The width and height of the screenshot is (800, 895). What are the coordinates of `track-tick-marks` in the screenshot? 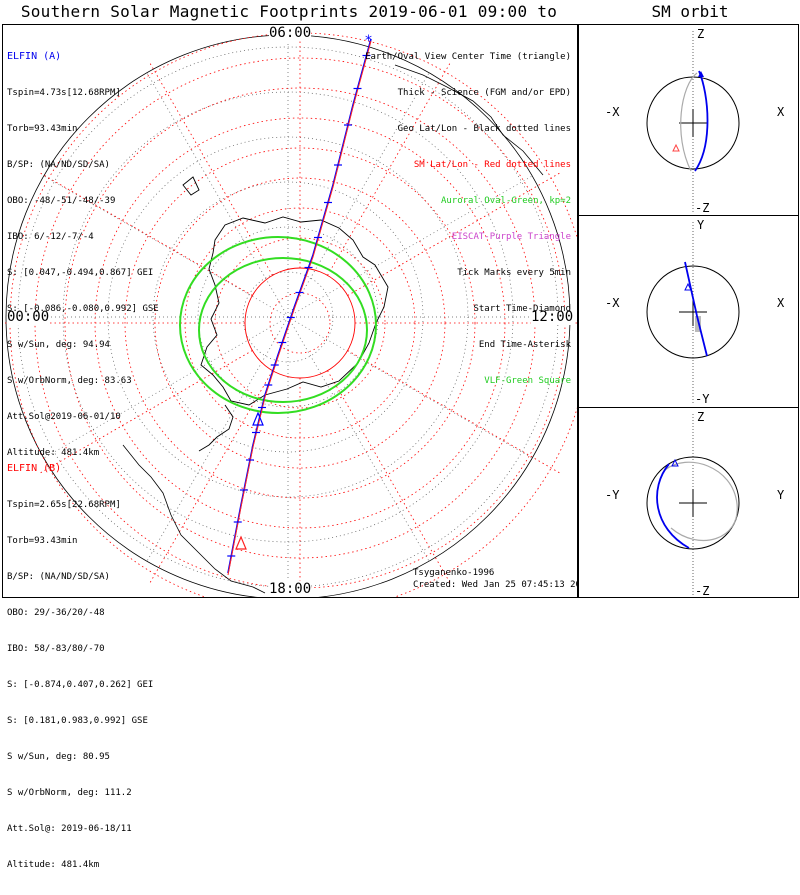 It's located at (299, 305).